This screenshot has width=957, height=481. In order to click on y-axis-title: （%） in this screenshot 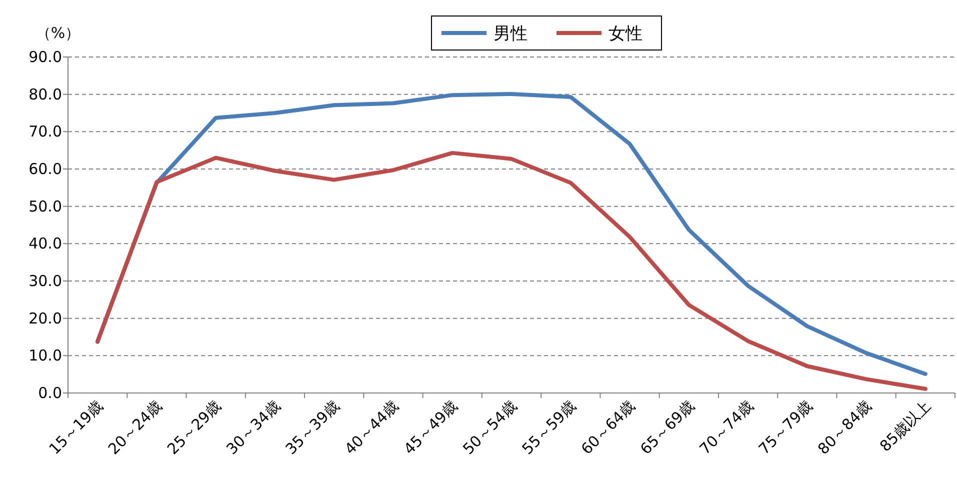, I will do `click(58, 33)`.